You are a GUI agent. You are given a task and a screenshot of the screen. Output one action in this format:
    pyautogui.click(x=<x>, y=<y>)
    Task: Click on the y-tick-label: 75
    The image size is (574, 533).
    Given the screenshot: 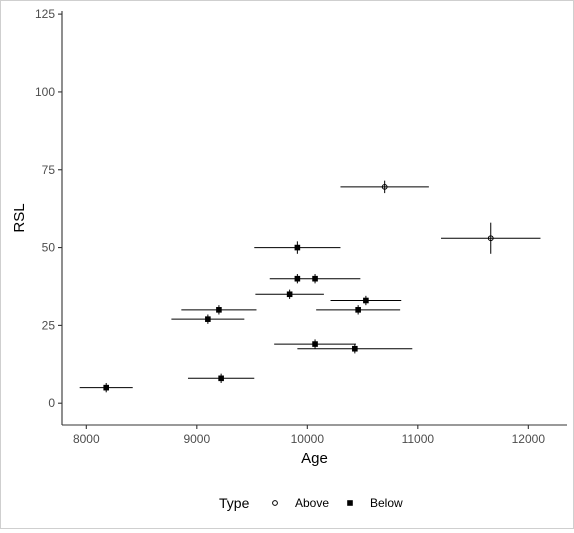 What is the action you would take?
    pyautogui.click(x=49, y=170)
    